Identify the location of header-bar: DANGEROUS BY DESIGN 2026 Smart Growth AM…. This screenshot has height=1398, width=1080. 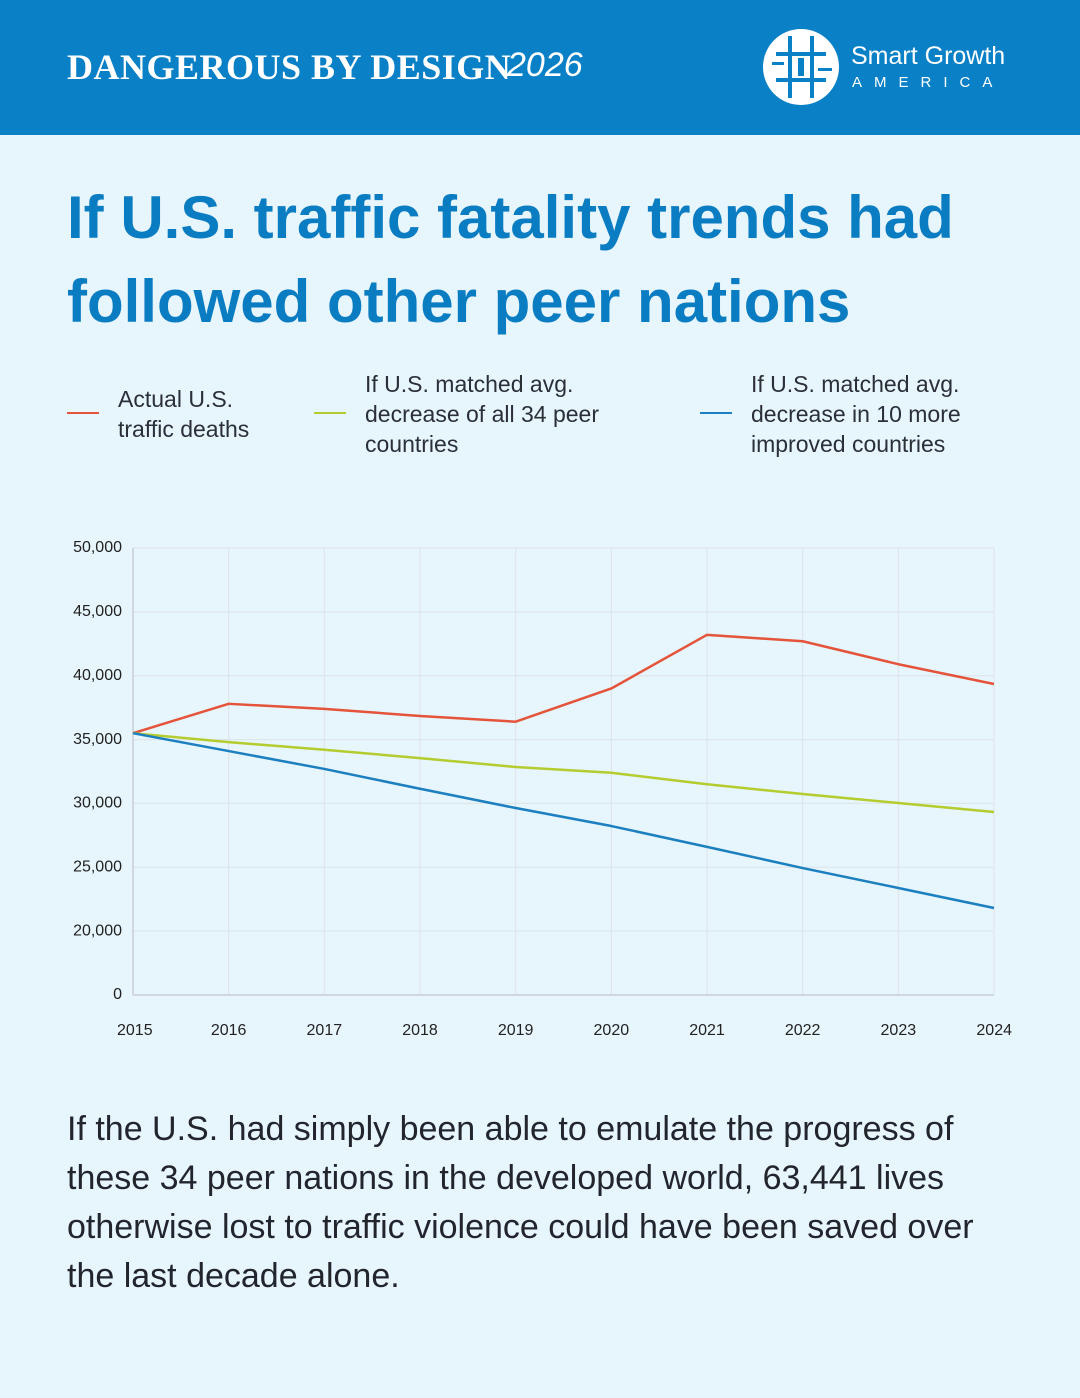
(540, 67).